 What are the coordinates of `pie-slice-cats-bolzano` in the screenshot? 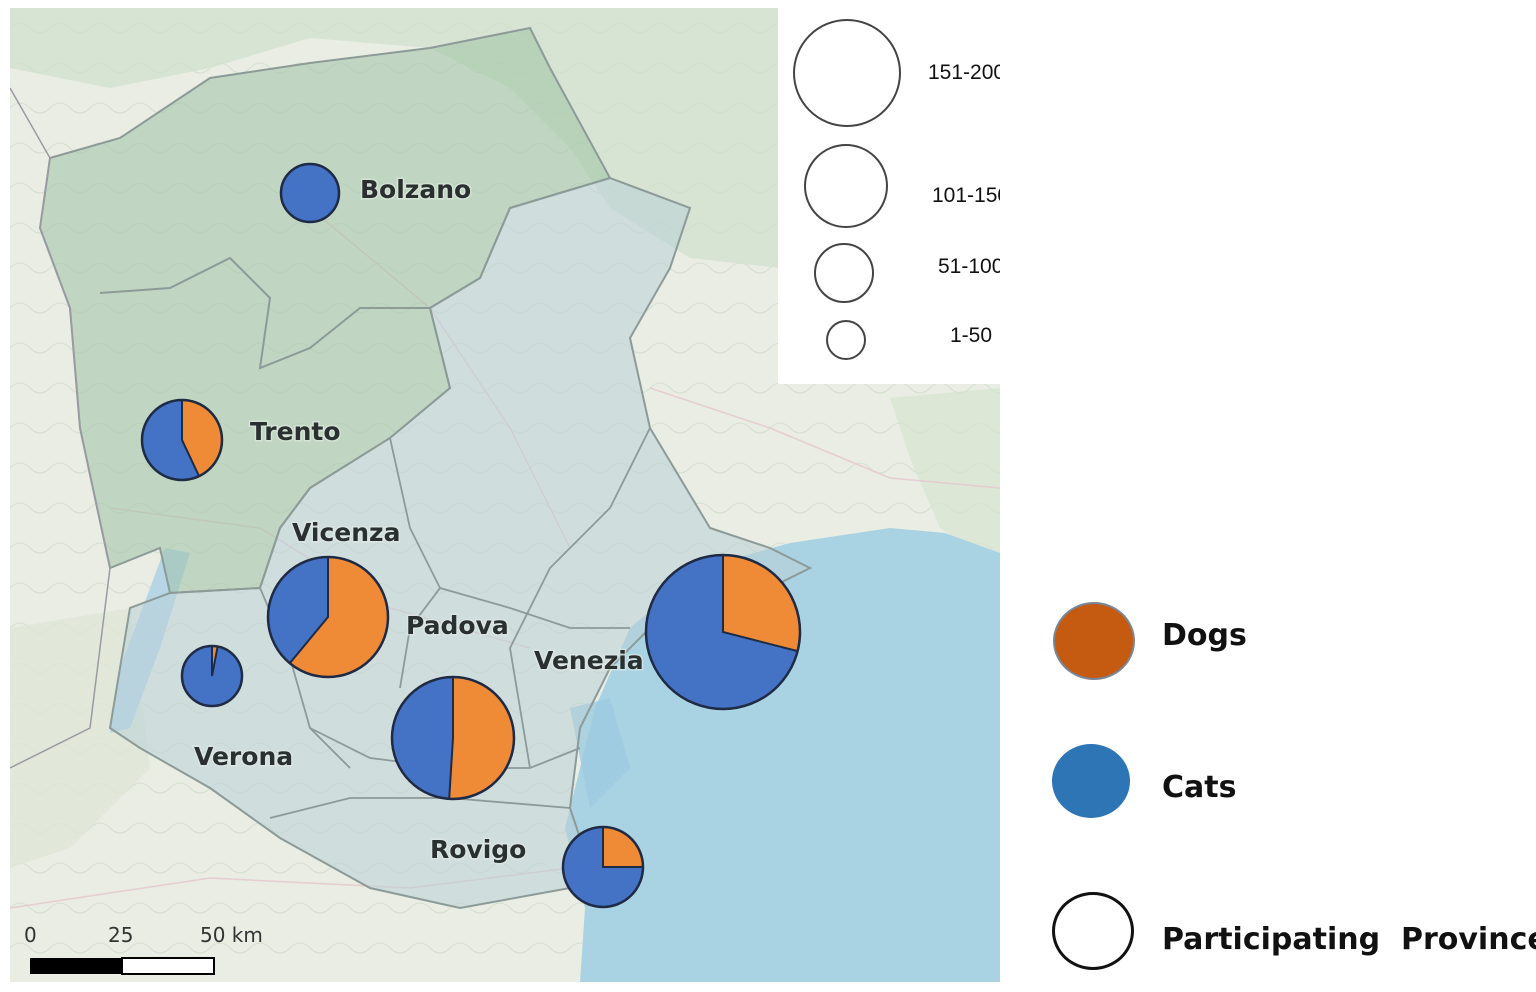 It's located at (310, 193).